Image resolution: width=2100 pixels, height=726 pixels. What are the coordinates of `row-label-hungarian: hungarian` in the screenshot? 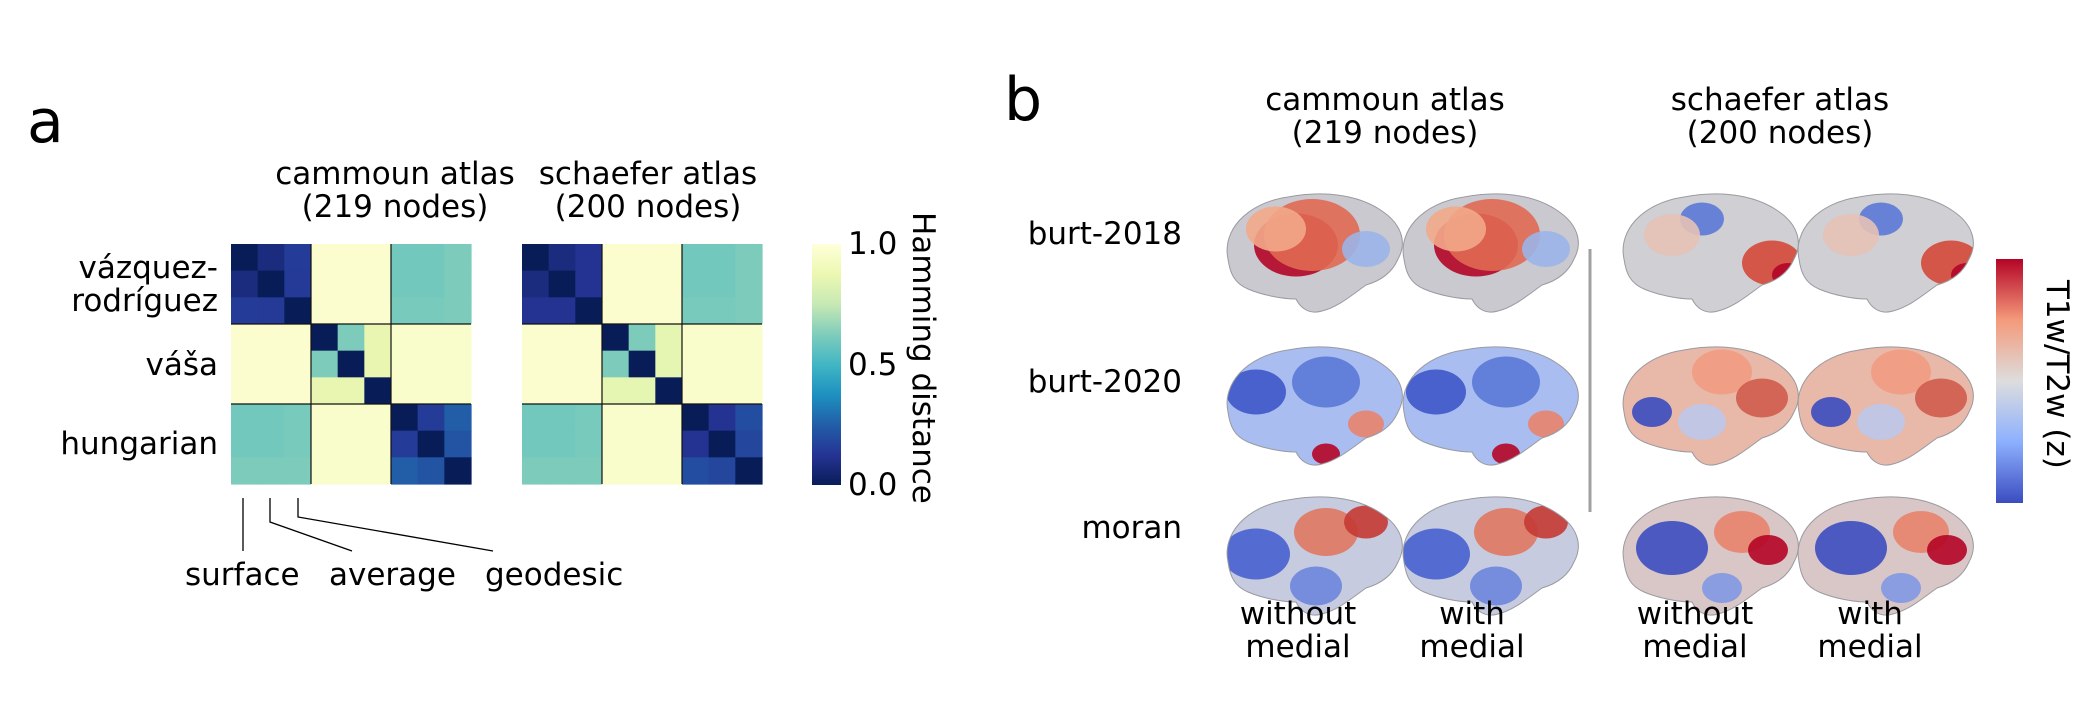 It's located at (139, 444).